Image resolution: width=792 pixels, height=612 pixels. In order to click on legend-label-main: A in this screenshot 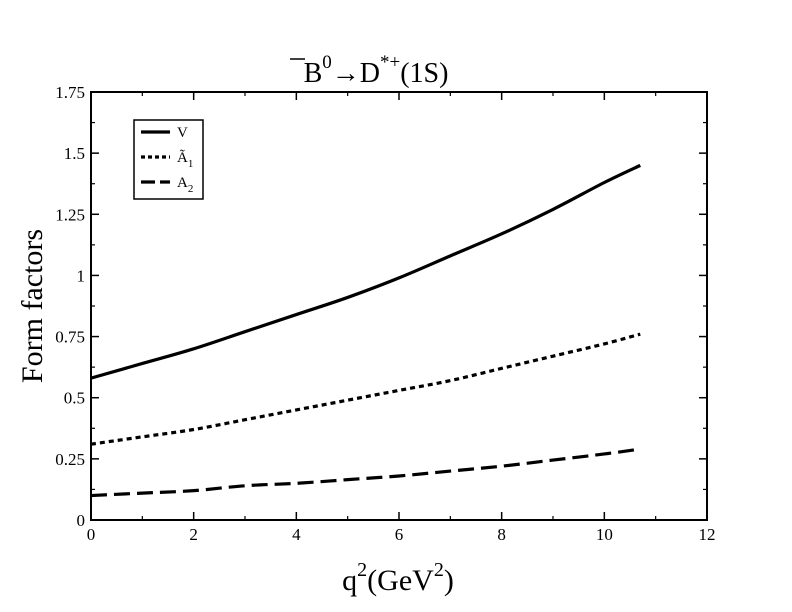, I will do `click(182, 183)`.